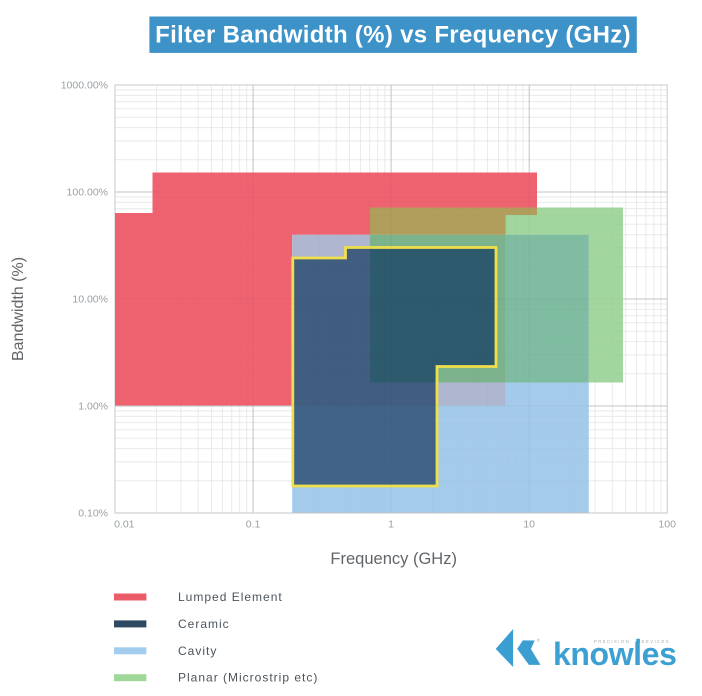 Image resolution: width=702 pixels, height=696 pixels. Describe the element at coordinates (90, 300) in the screenshot. I see `svg-text: 10.00%` at that location.